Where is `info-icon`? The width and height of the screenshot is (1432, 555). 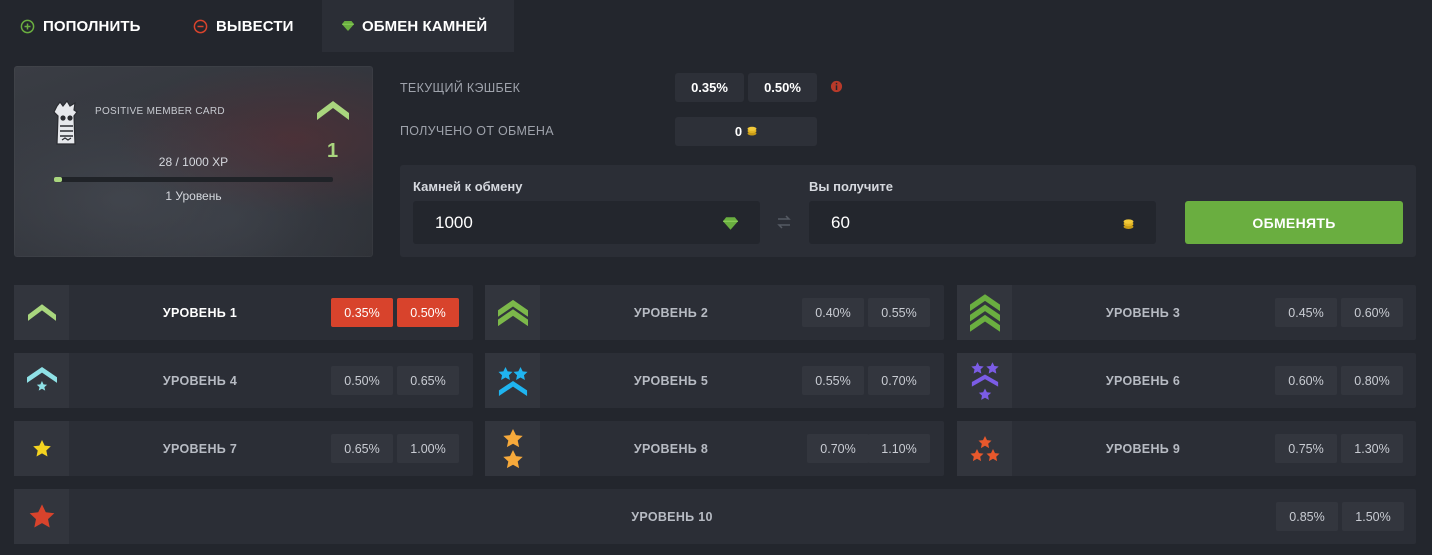
info-icon is located at coordinates (836, 89).